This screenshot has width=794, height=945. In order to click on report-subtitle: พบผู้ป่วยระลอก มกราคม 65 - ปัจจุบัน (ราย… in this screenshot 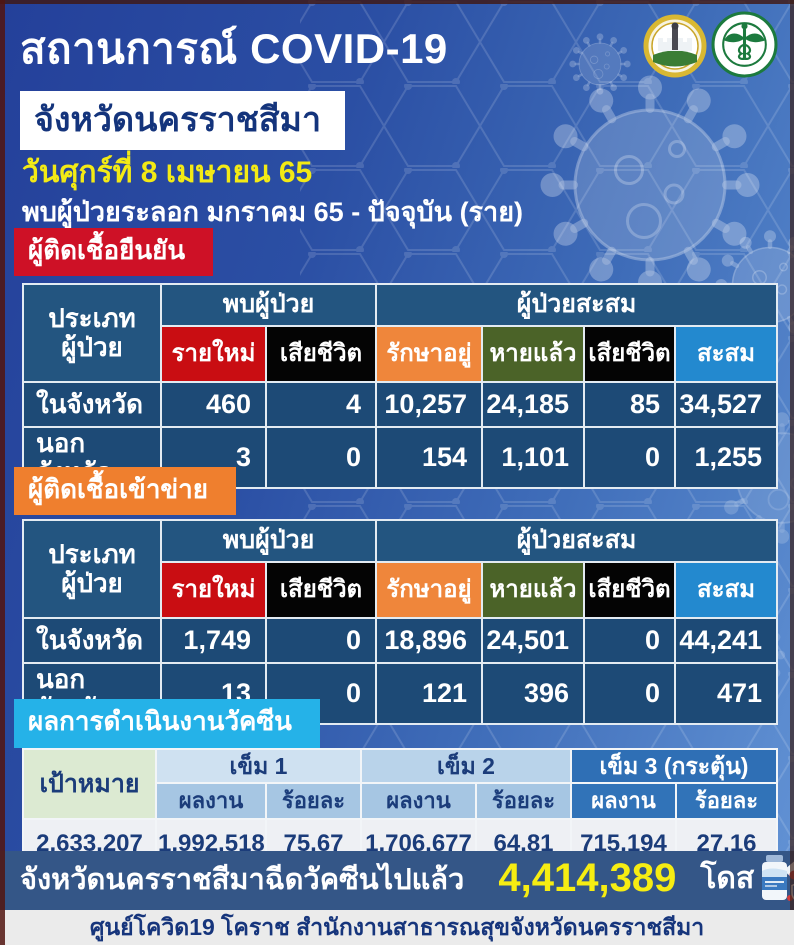, I will do `click(273, 212)`.